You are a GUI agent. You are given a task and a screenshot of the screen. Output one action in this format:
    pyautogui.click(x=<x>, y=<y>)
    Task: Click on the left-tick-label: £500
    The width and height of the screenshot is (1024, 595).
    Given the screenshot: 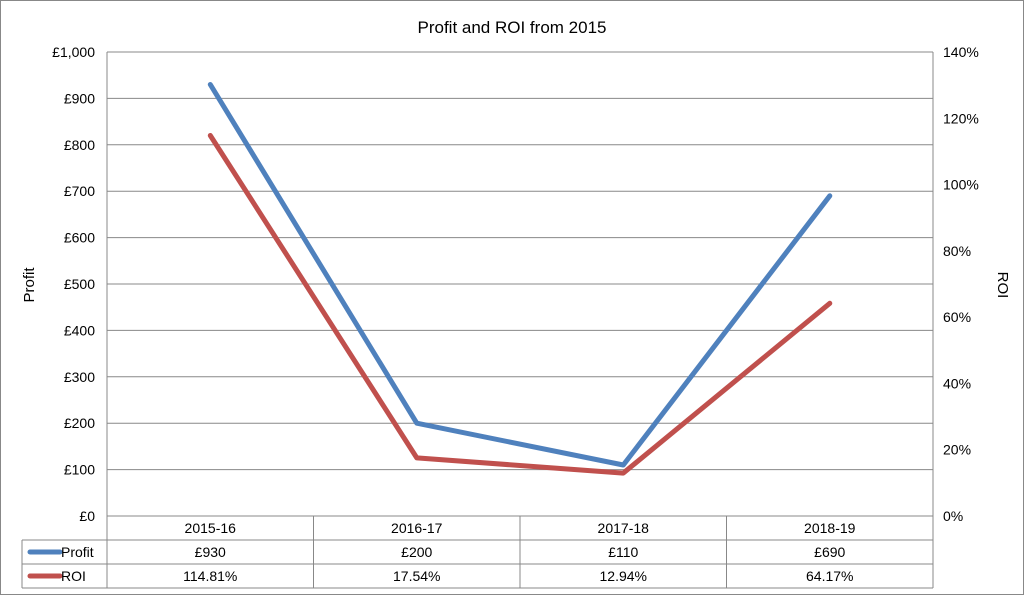 What is the action you would take?
    pyautogui.click(x=79, y=284)
    